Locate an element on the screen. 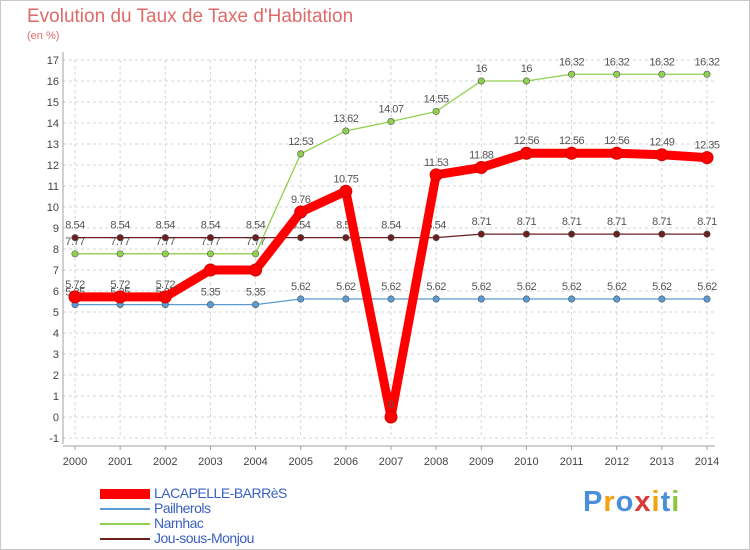 The width and height of the screenshot is (750, 550). legend-label: Narnhac is located at coordinates (179, 523).